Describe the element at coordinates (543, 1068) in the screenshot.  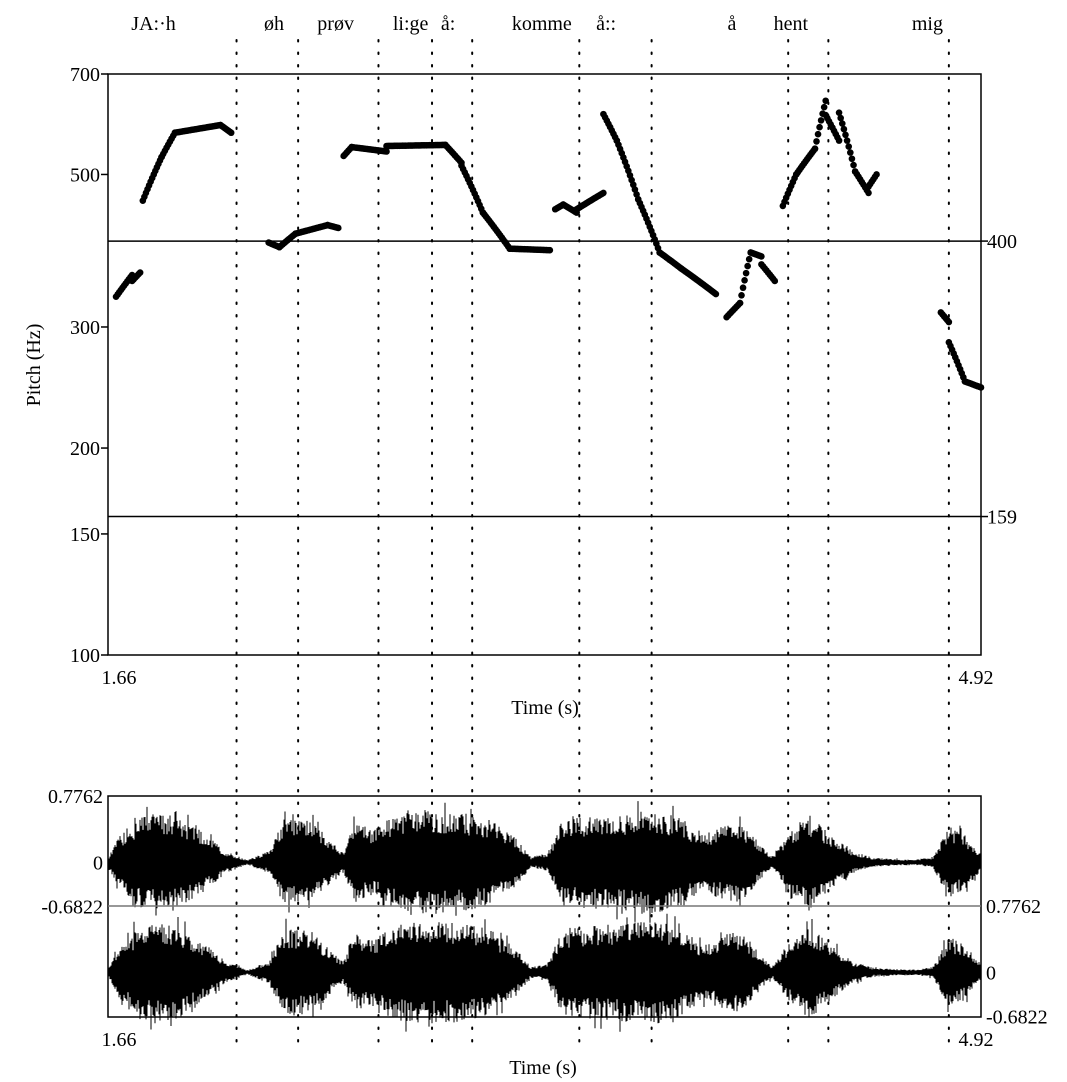
I see `waveform-x-axis-label: Time (s)` at that location.